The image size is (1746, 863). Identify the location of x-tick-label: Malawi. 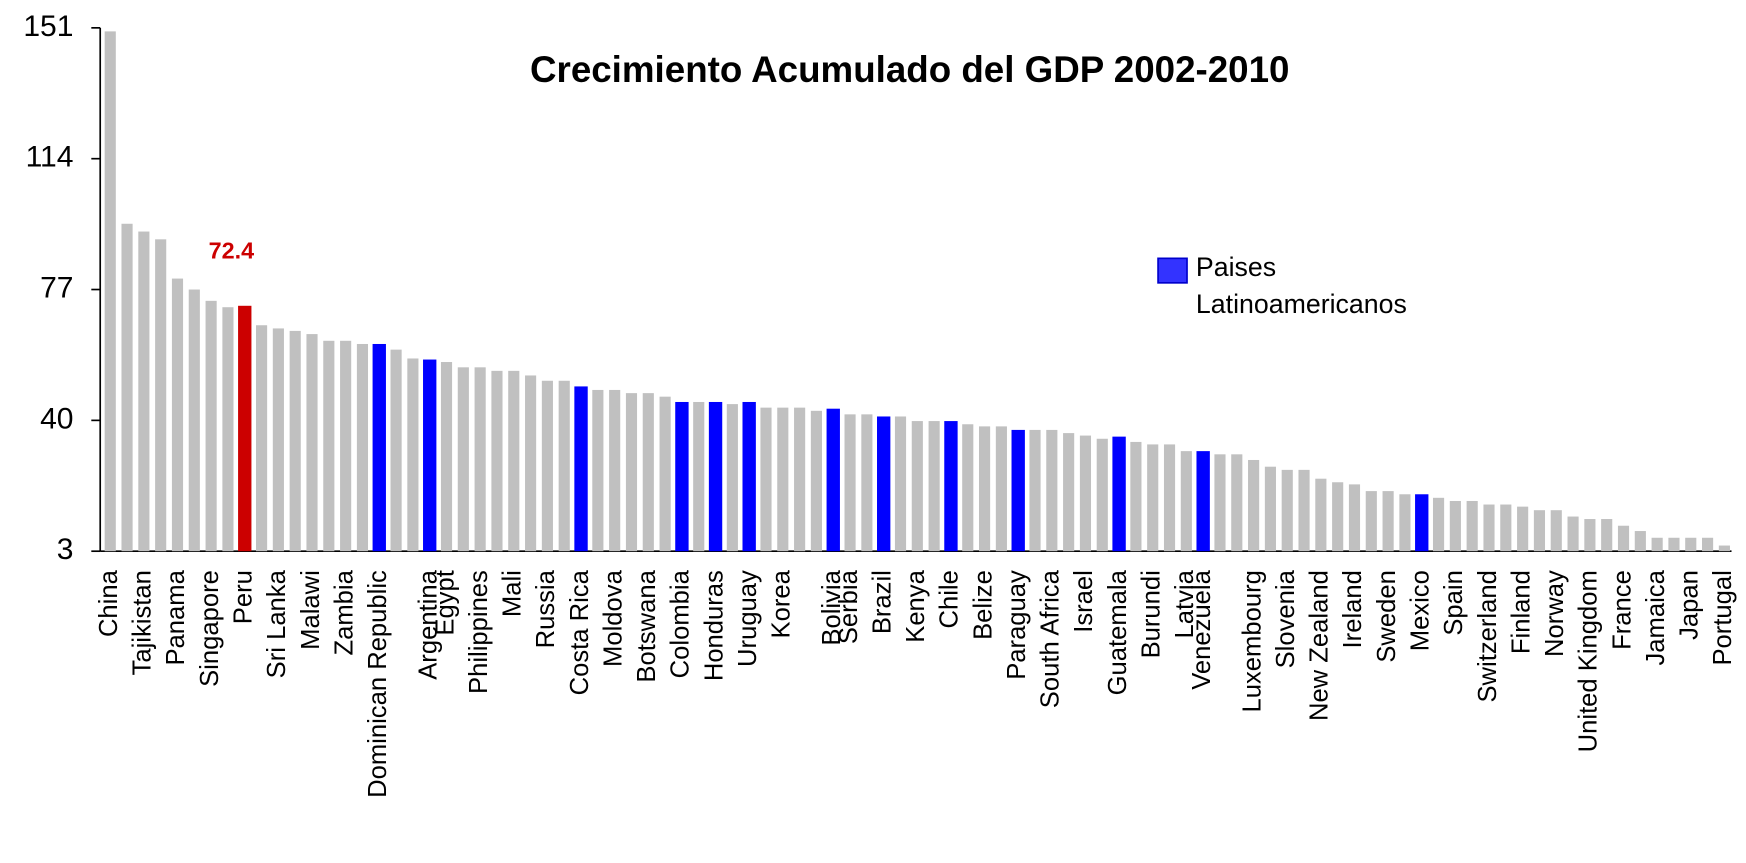
(311, 610).